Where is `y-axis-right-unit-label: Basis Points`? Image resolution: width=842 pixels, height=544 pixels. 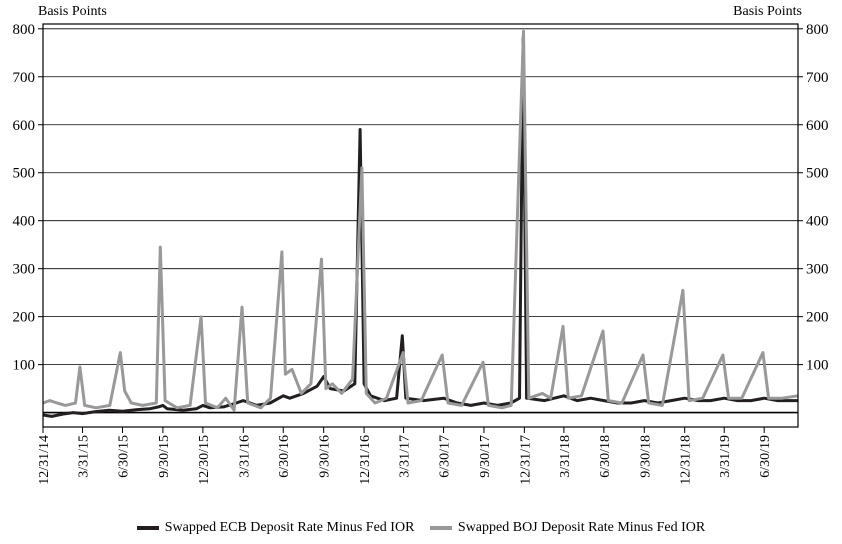
y-axis-right-unit-label: Basis Points is located at coordinates (767, 11).